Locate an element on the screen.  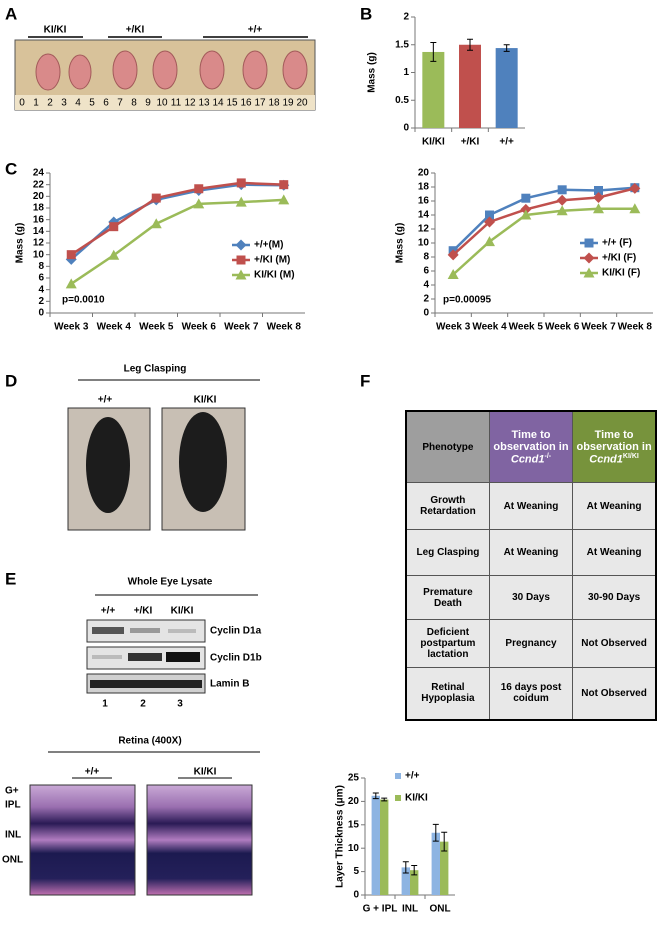
legend-label: KI/KI (F) is located at coordinates (621, 273).